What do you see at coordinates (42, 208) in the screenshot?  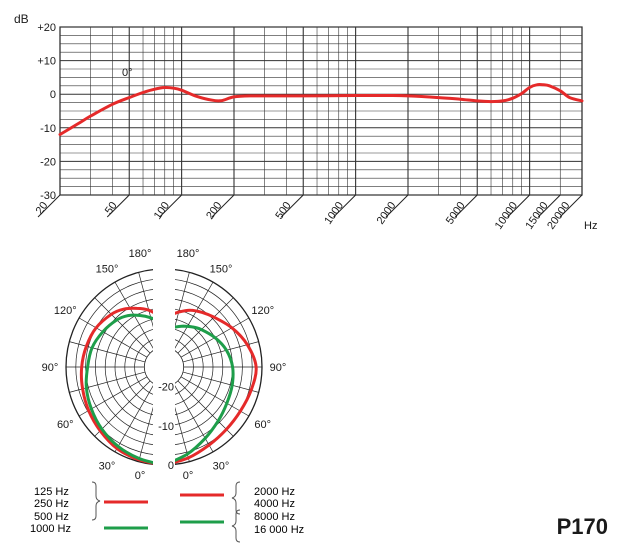 I see `x-tick-label: 20` at bounding box center [42, 208].